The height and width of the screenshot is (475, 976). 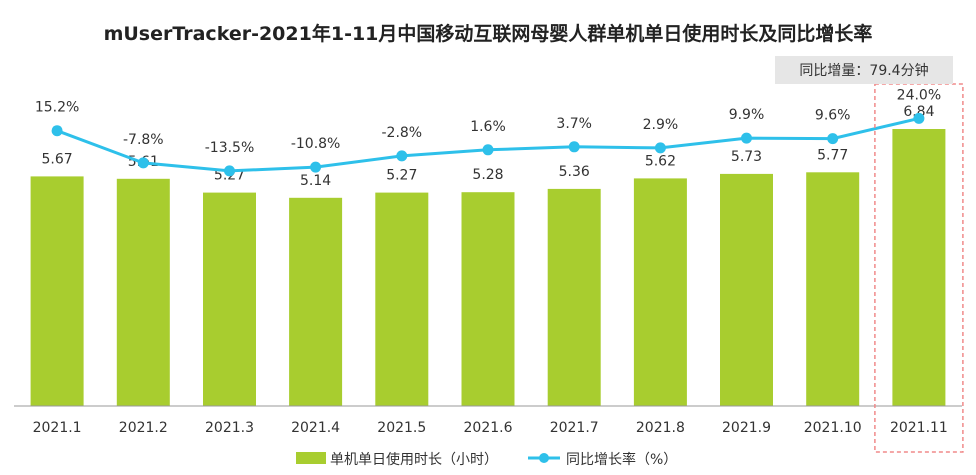 What do you see at coordinates (621, 459) in the screenshot?
I see `legend-line-label: 同比增长率（%）` at bounding box center [621, 459].